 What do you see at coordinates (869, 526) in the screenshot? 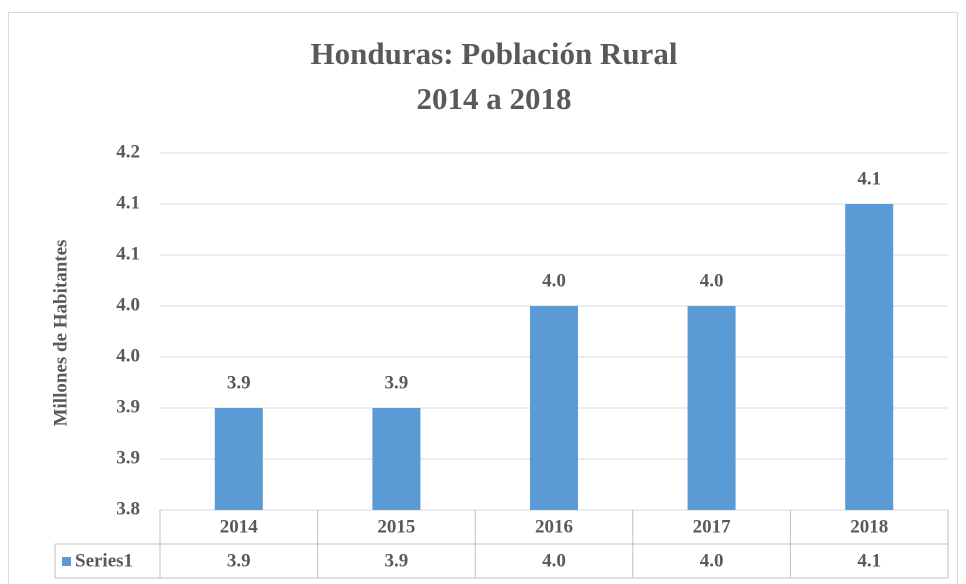
I see `x-tick-label: 2018` at bounding box center [869, 526].